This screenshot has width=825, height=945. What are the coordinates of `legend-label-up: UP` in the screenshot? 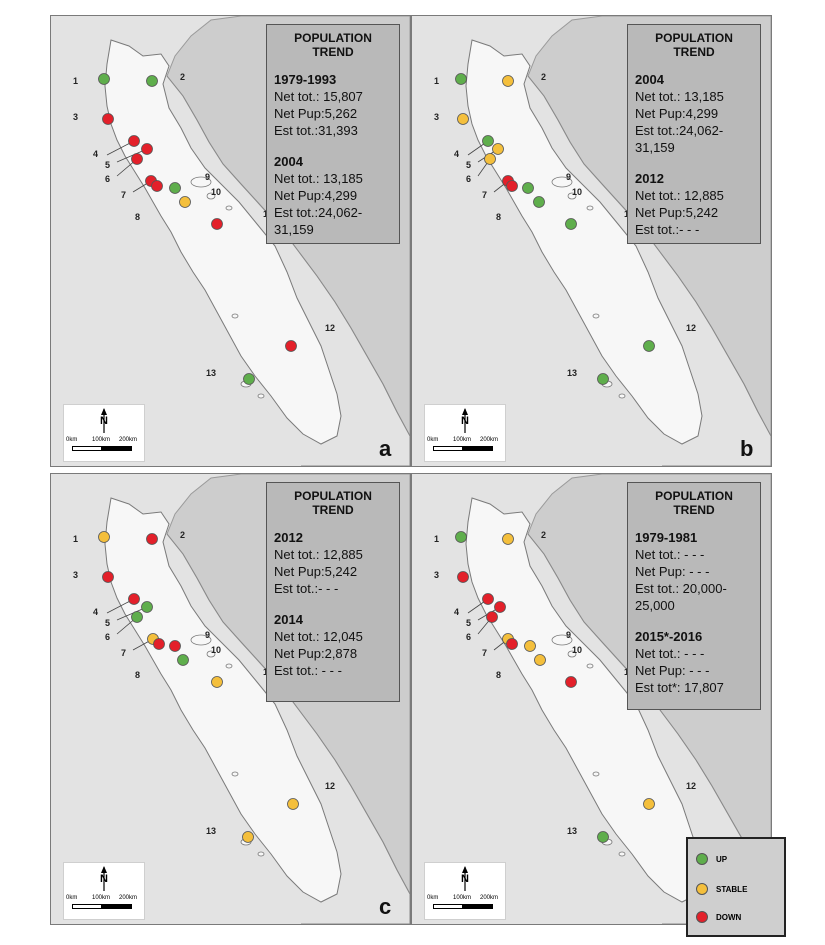 It's located at (722, 859).